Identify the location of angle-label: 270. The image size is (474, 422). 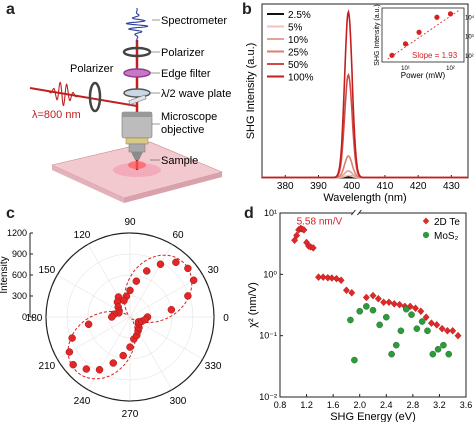
(130, 414).